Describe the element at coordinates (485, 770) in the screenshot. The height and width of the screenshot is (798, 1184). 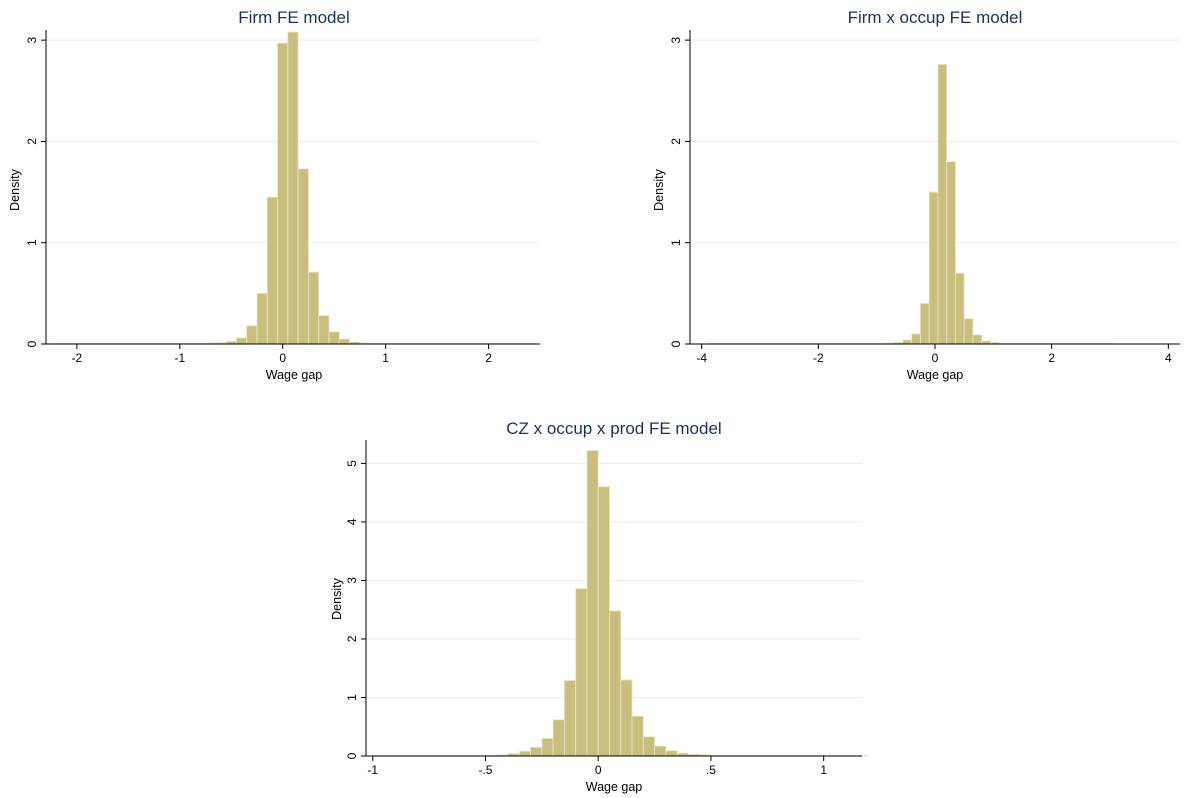
I see `x-tick-label: -.5` at that location.